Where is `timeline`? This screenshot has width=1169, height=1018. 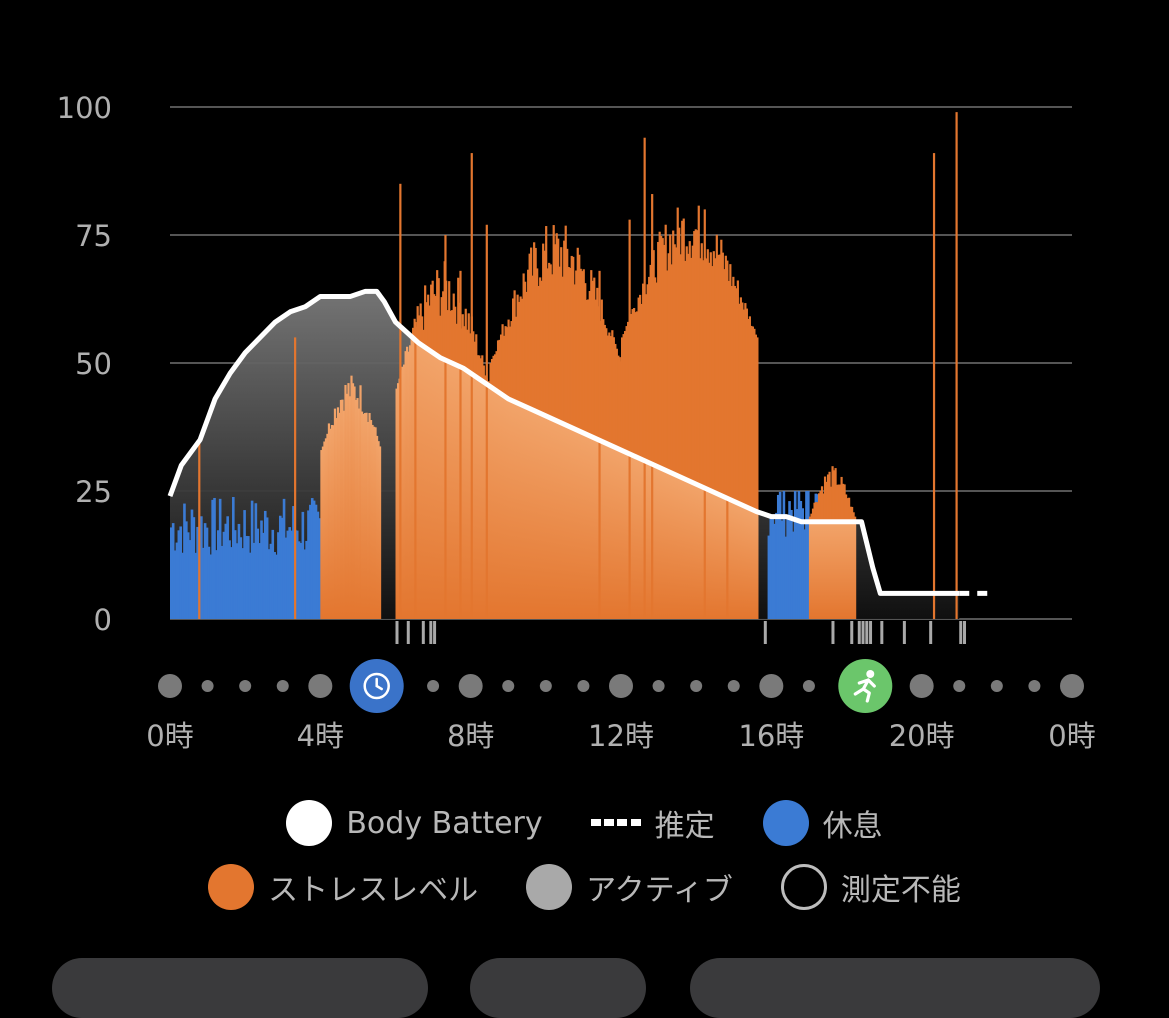 timeline is located at coordinates (621, 686).